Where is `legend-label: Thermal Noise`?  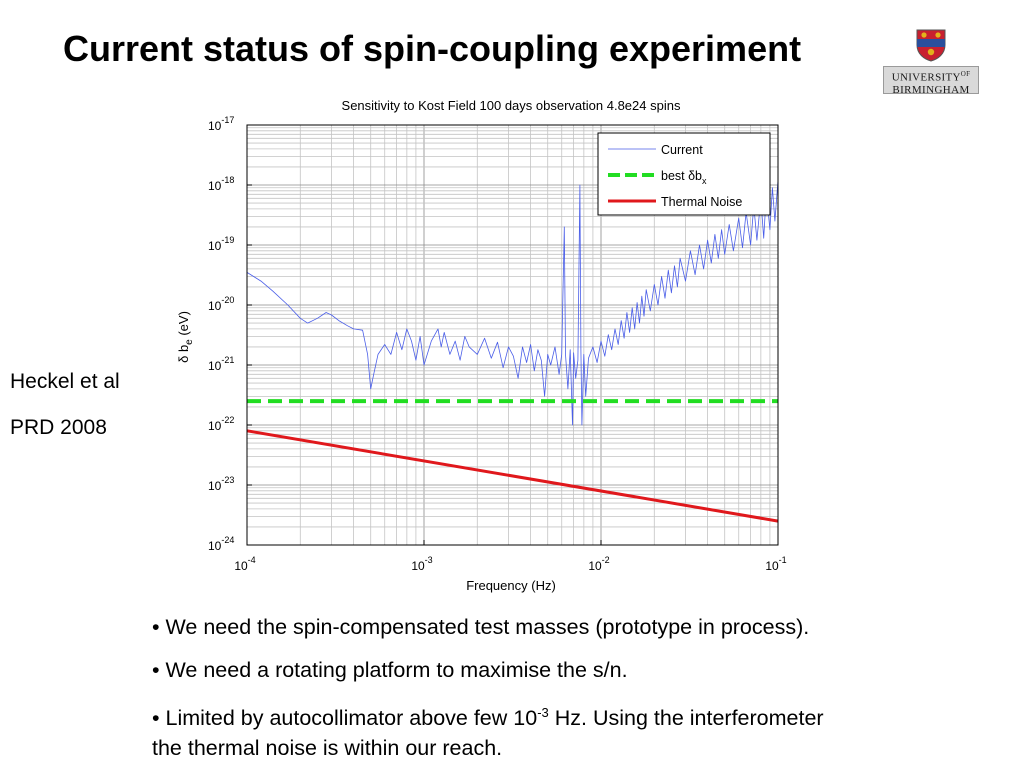 legend-label: Thermal Noise is located at coordinates (701, 202).